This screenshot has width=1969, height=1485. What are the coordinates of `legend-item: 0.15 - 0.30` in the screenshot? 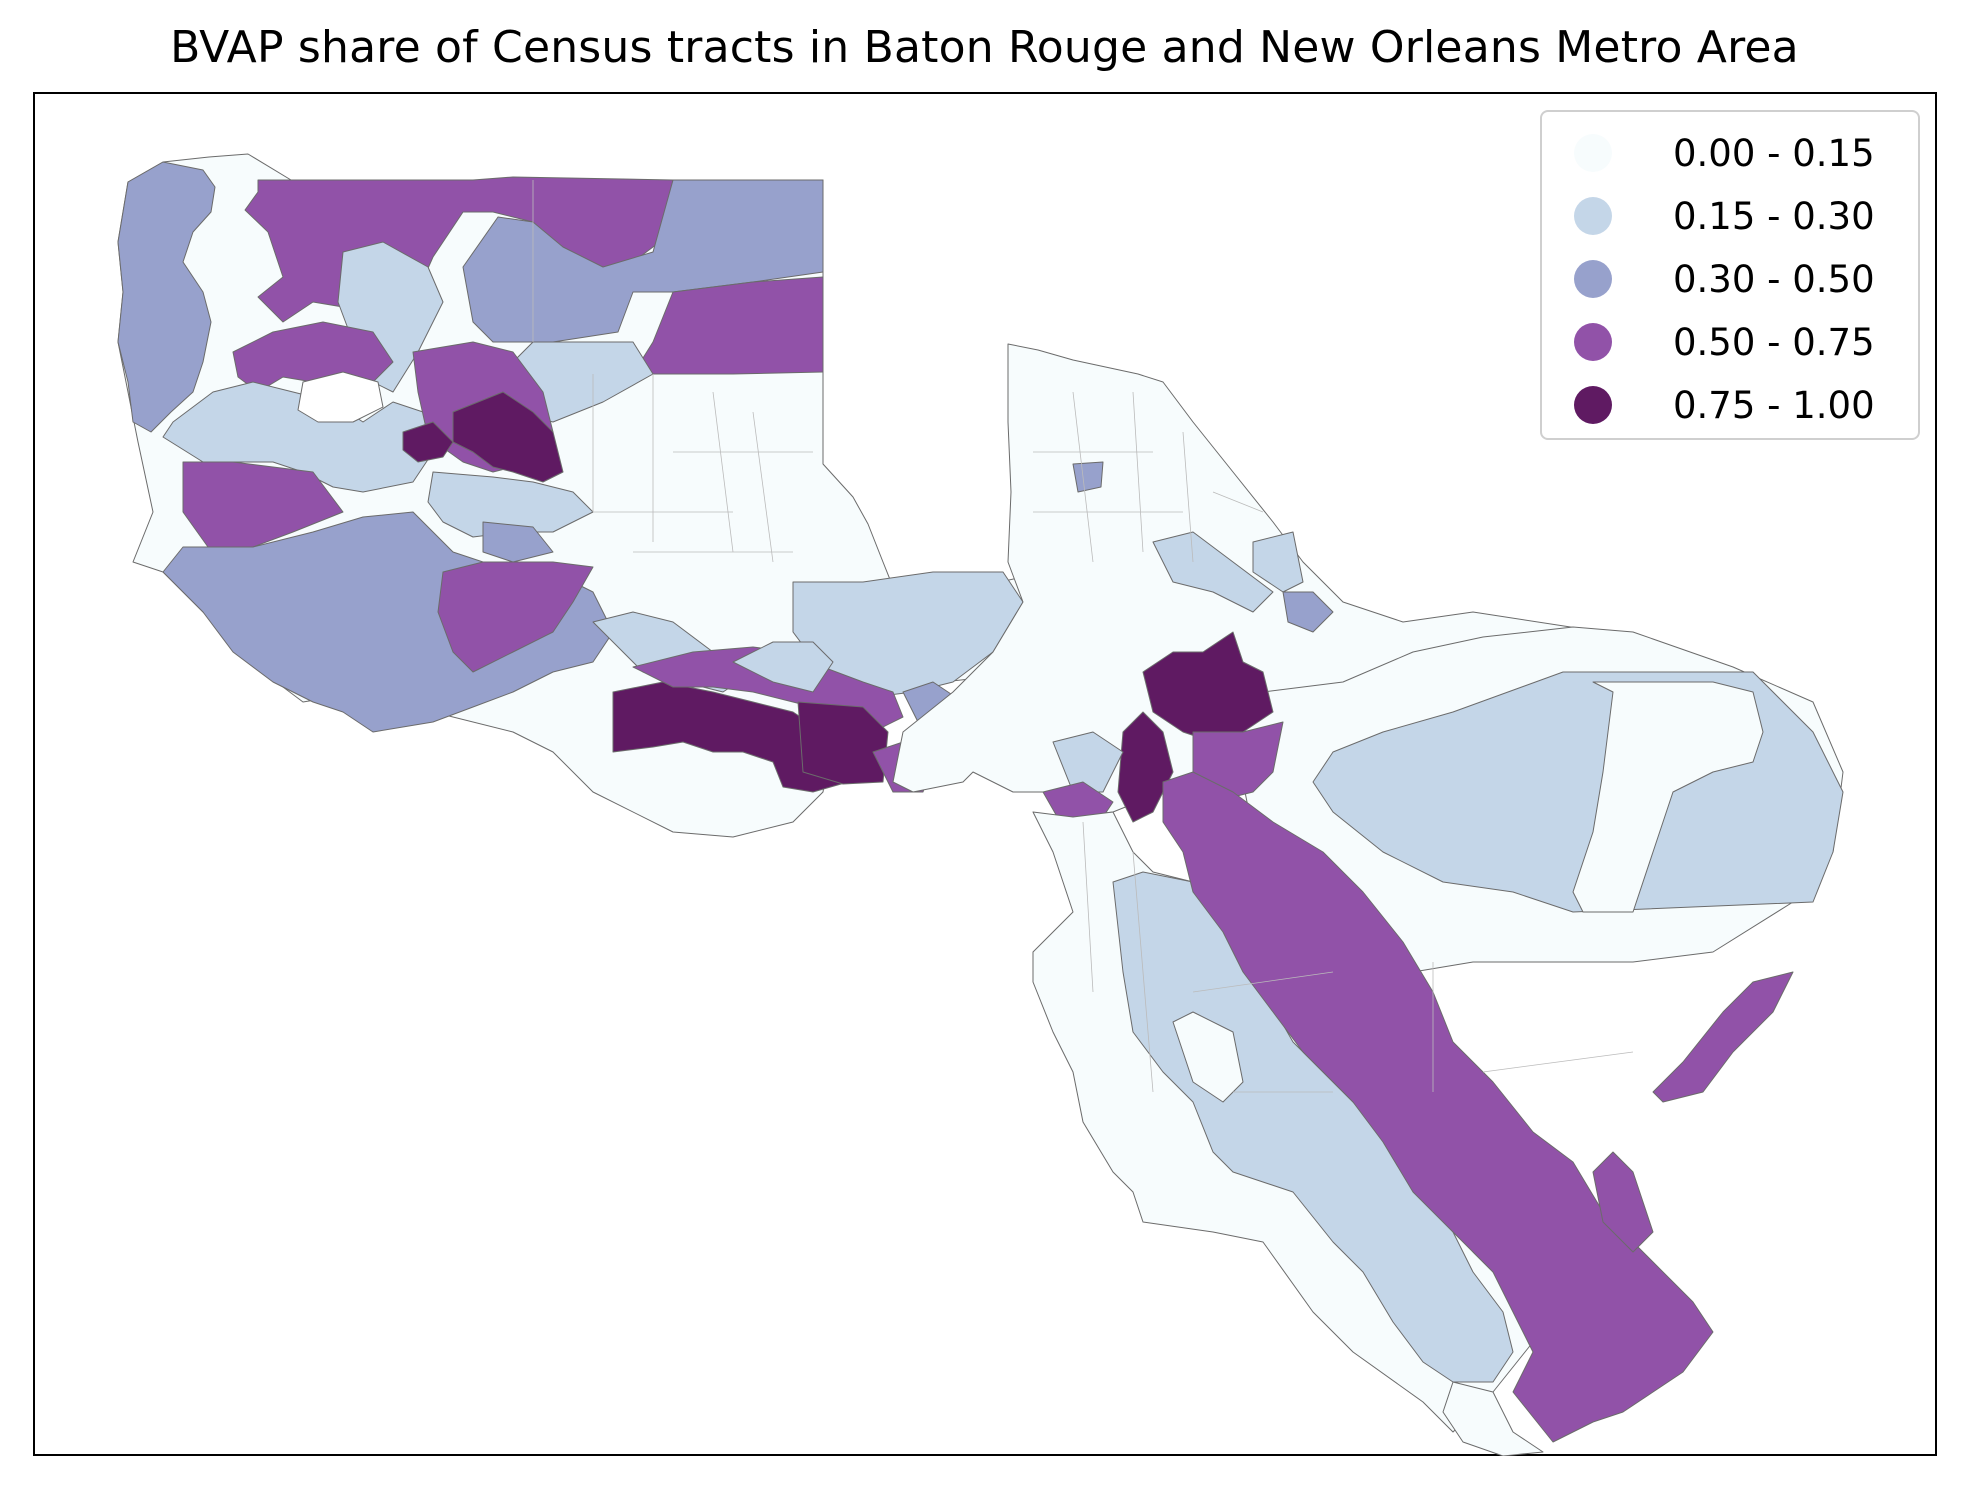 It's located at (1730, 216).